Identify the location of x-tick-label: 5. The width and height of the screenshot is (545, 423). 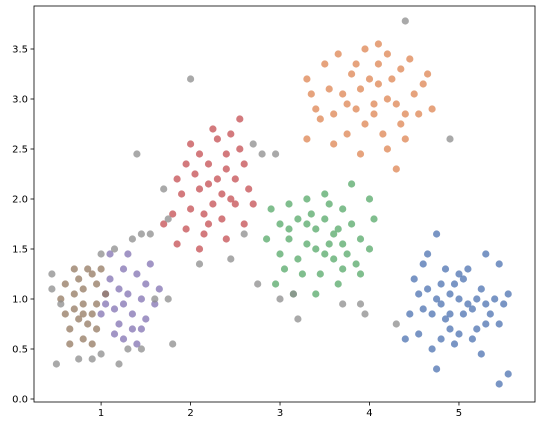
(459, 413).